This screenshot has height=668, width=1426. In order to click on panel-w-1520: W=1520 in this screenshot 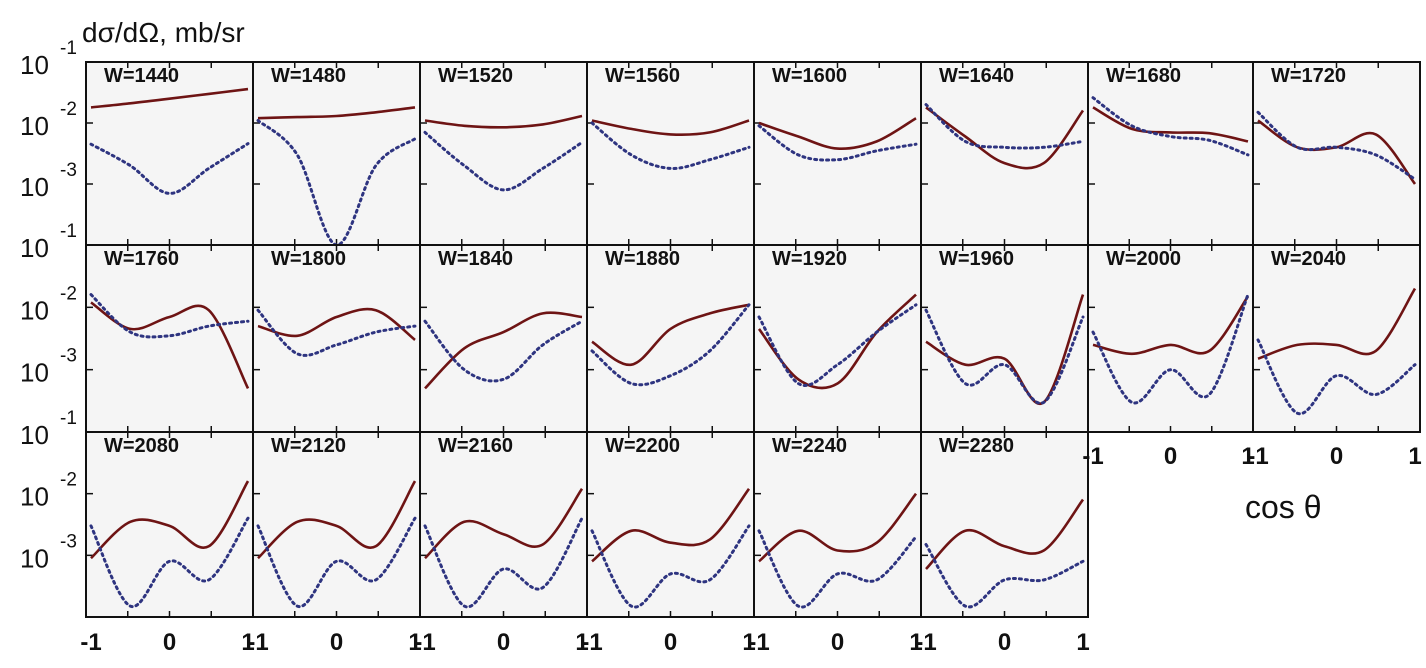, I will do `click(503, 153)`.